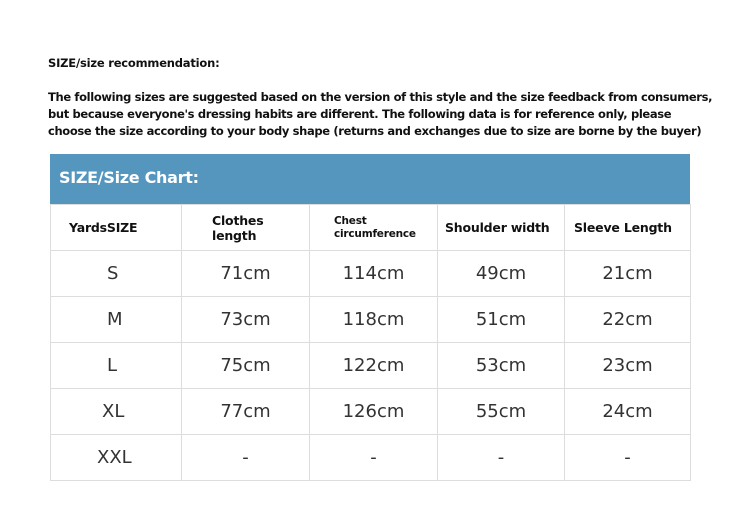  Describe the element at coordinates (245, 411) in the screenshot. I see `value-cell: 77cm` at that location.